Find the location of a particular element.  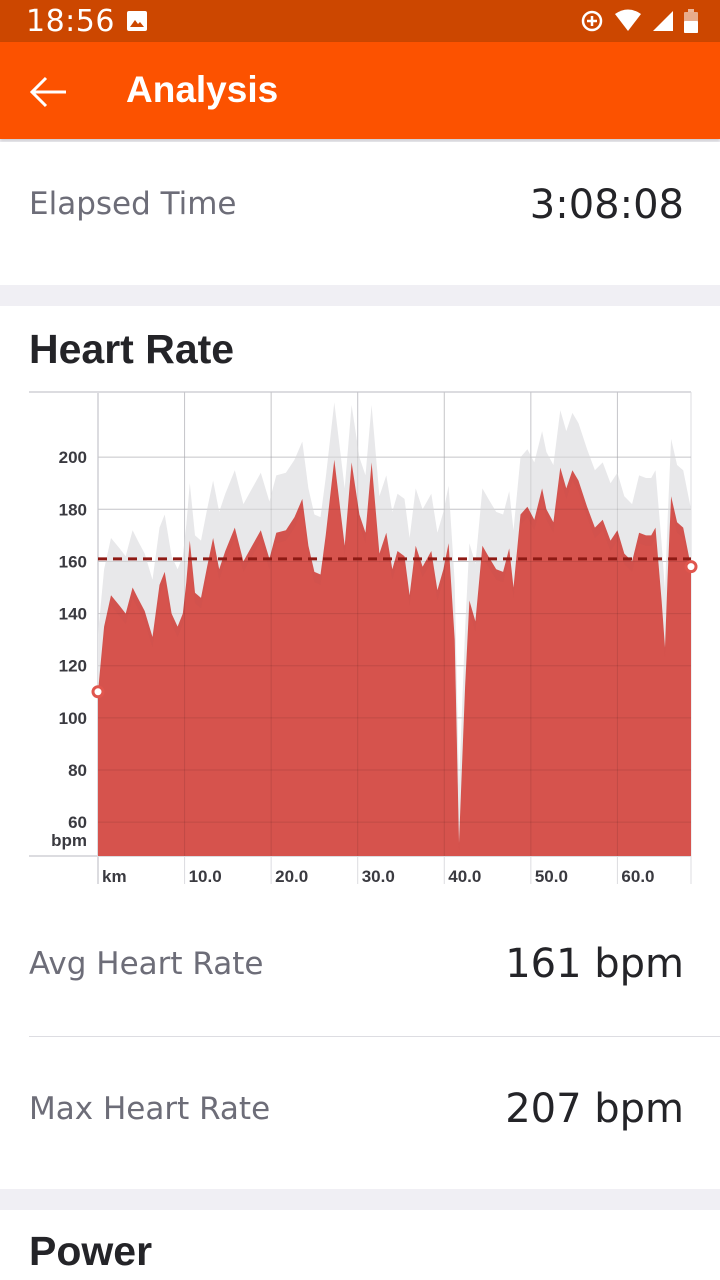

battery-icon is located at coordinates (691, 21).